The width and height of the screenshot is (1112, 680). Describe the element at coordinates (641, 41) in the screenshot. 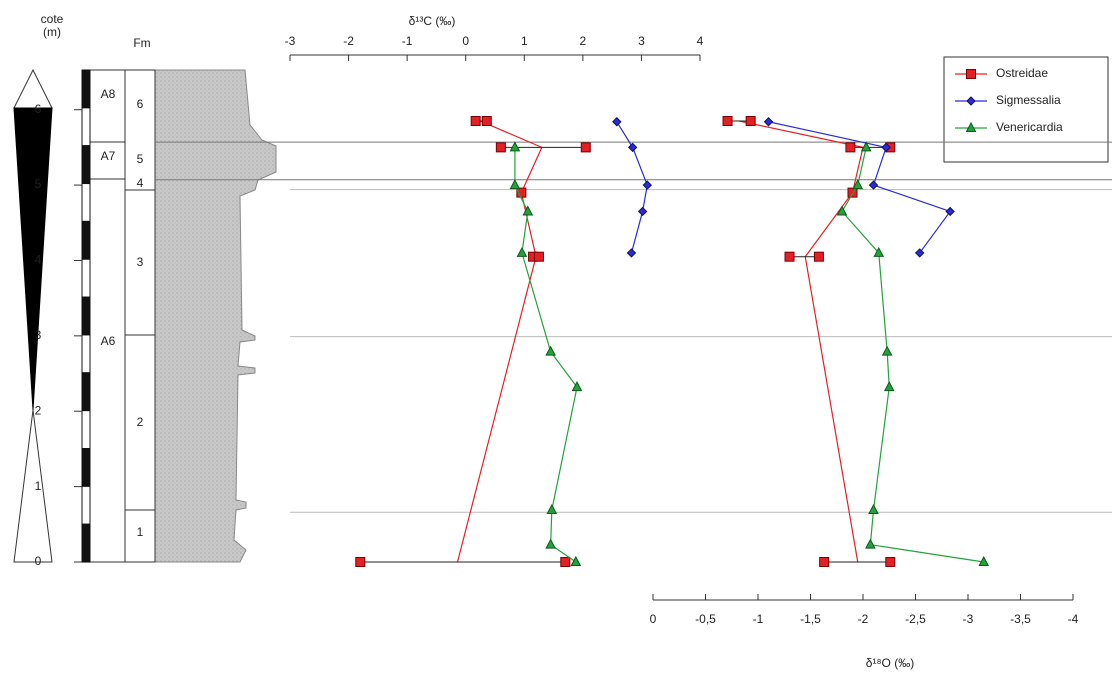

I see `x-tick-label: 3` at that location.